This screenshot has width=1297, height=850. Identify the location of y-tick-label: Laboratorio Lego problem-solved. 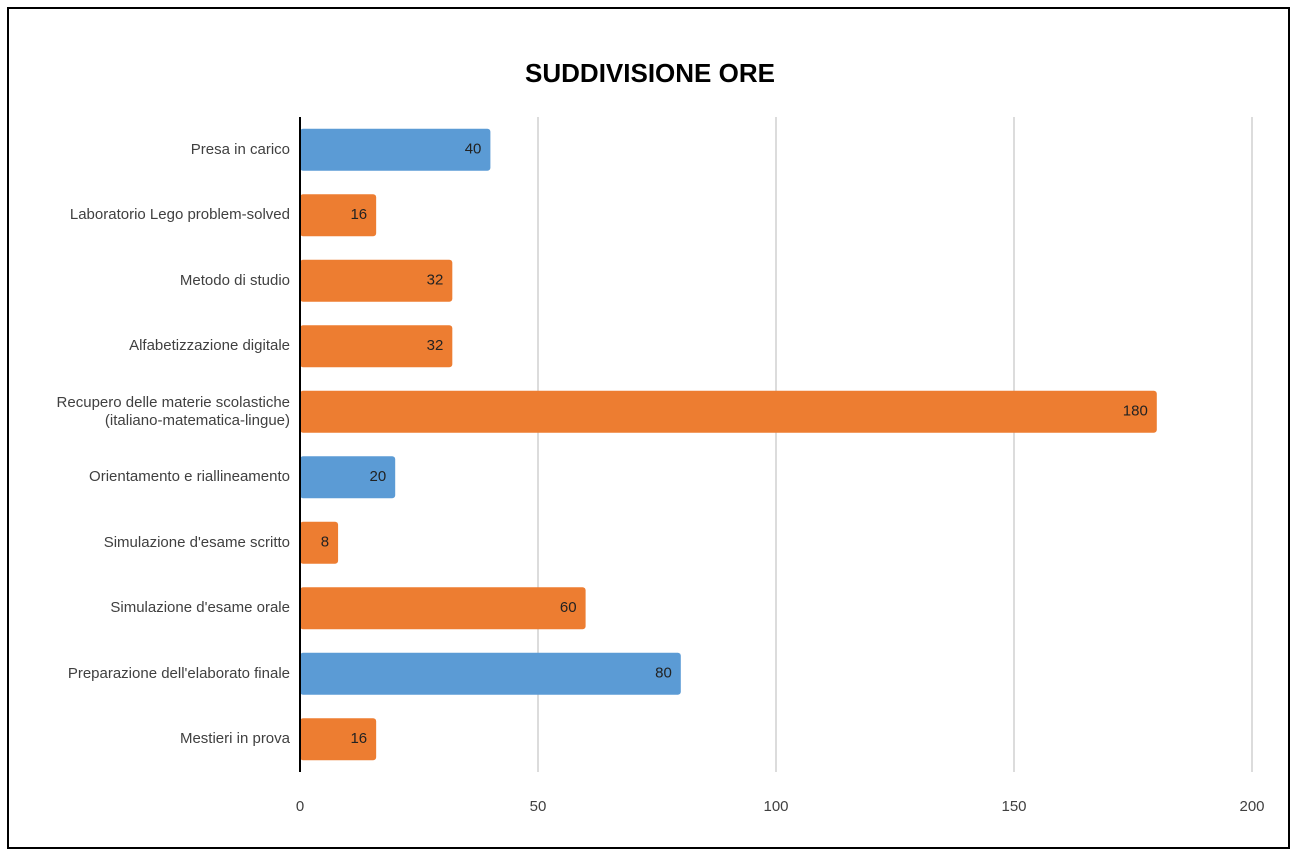
(179, 215).